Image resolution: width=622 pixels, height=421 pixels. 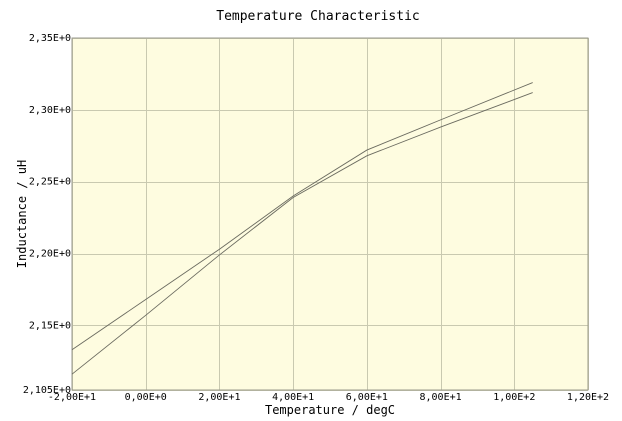 I want to click on y-tick-label: 2,30E+0, so click(x=50, y=110).